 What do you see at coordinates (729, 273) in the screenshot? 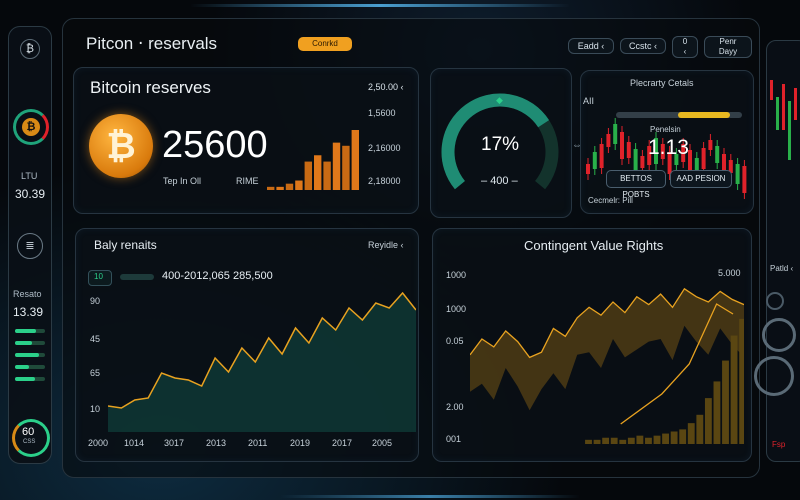
I see `cvr-top-label: 5.000` at bounding box center [729, 273].